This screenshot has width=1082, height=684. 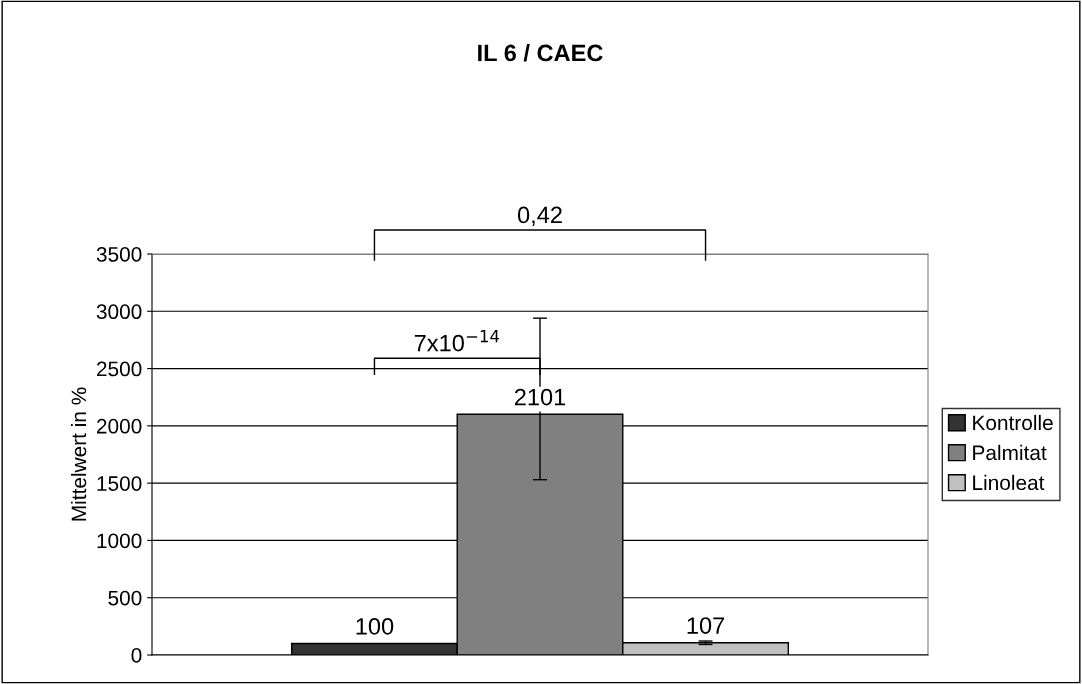 What do you see at coordinates (540, 53) in the screenshot?
I see `chart-title: IL 6 / CAEC` at bounding box center [540, 53].